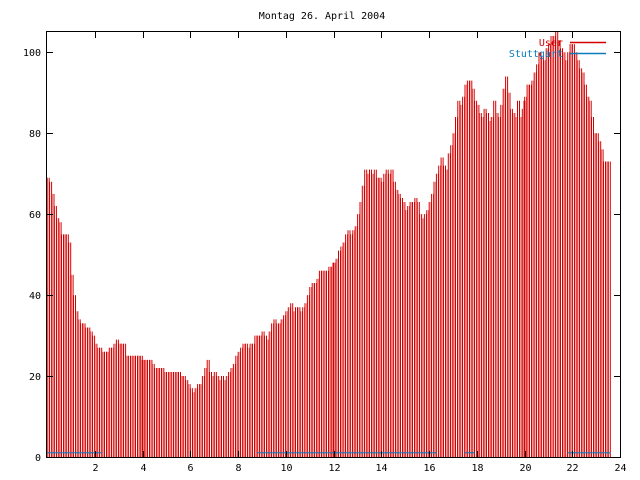 The width and height of the screenshot is (640, 480). I want to click on legend-label-user: User, so click(551, 43).